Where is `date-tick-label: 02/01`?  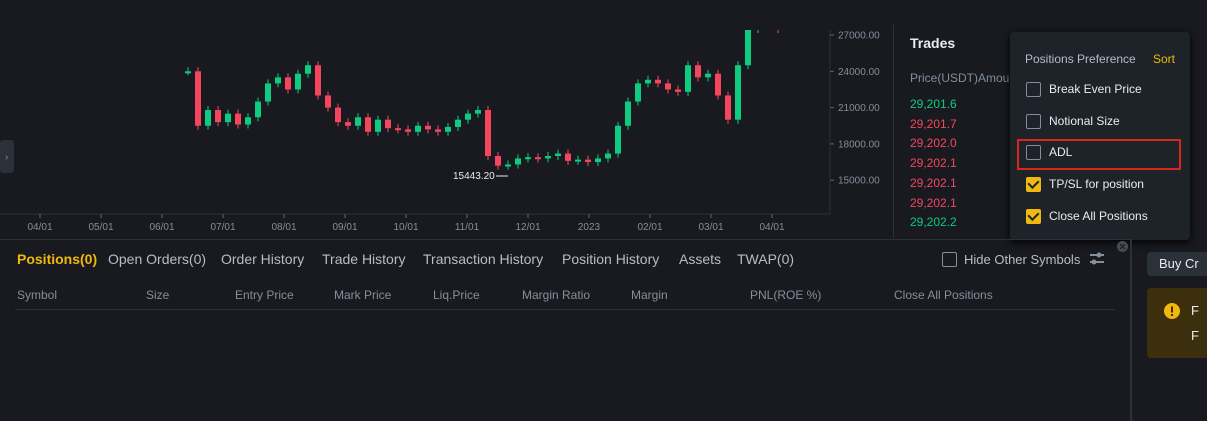
date-tick-label: 02/01 is located at coordinates (649, 227).